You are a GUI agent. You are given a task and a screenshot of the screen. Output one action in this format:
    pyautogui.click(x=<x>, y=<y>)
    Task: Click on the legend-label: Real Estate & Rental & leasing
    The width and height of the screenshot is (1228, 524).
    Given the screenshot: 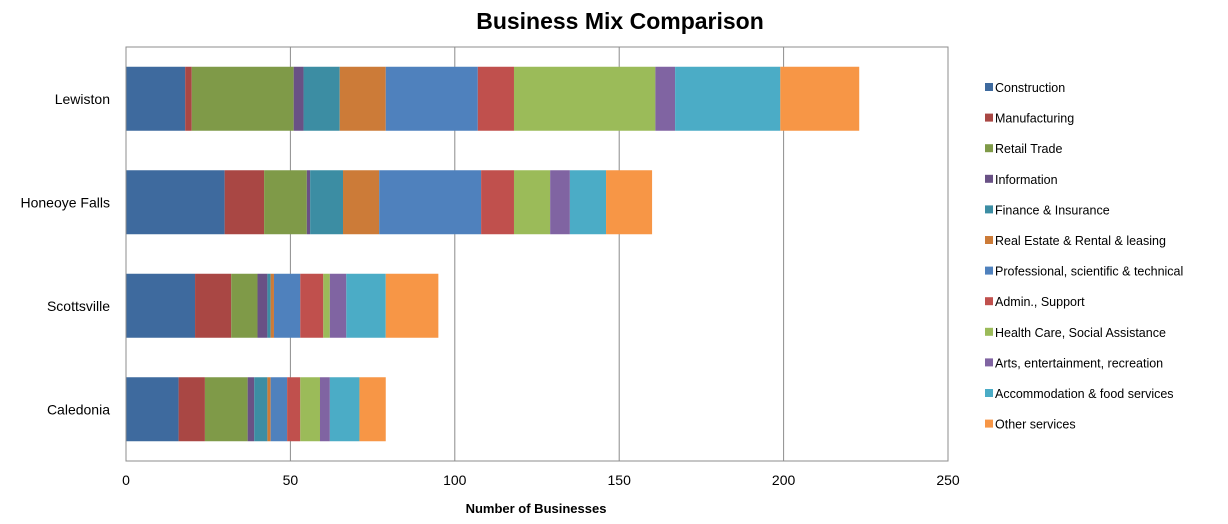 What is the action you would take?
    pyautogui.click(x=1080, y=241)
    